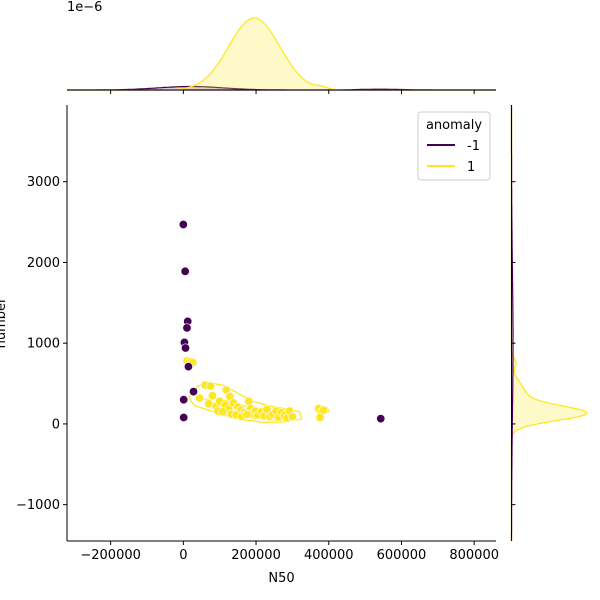 The height and width of the screenshot is (600, 600). I want to click on x-tick-label: −200000, so click(110, 555).